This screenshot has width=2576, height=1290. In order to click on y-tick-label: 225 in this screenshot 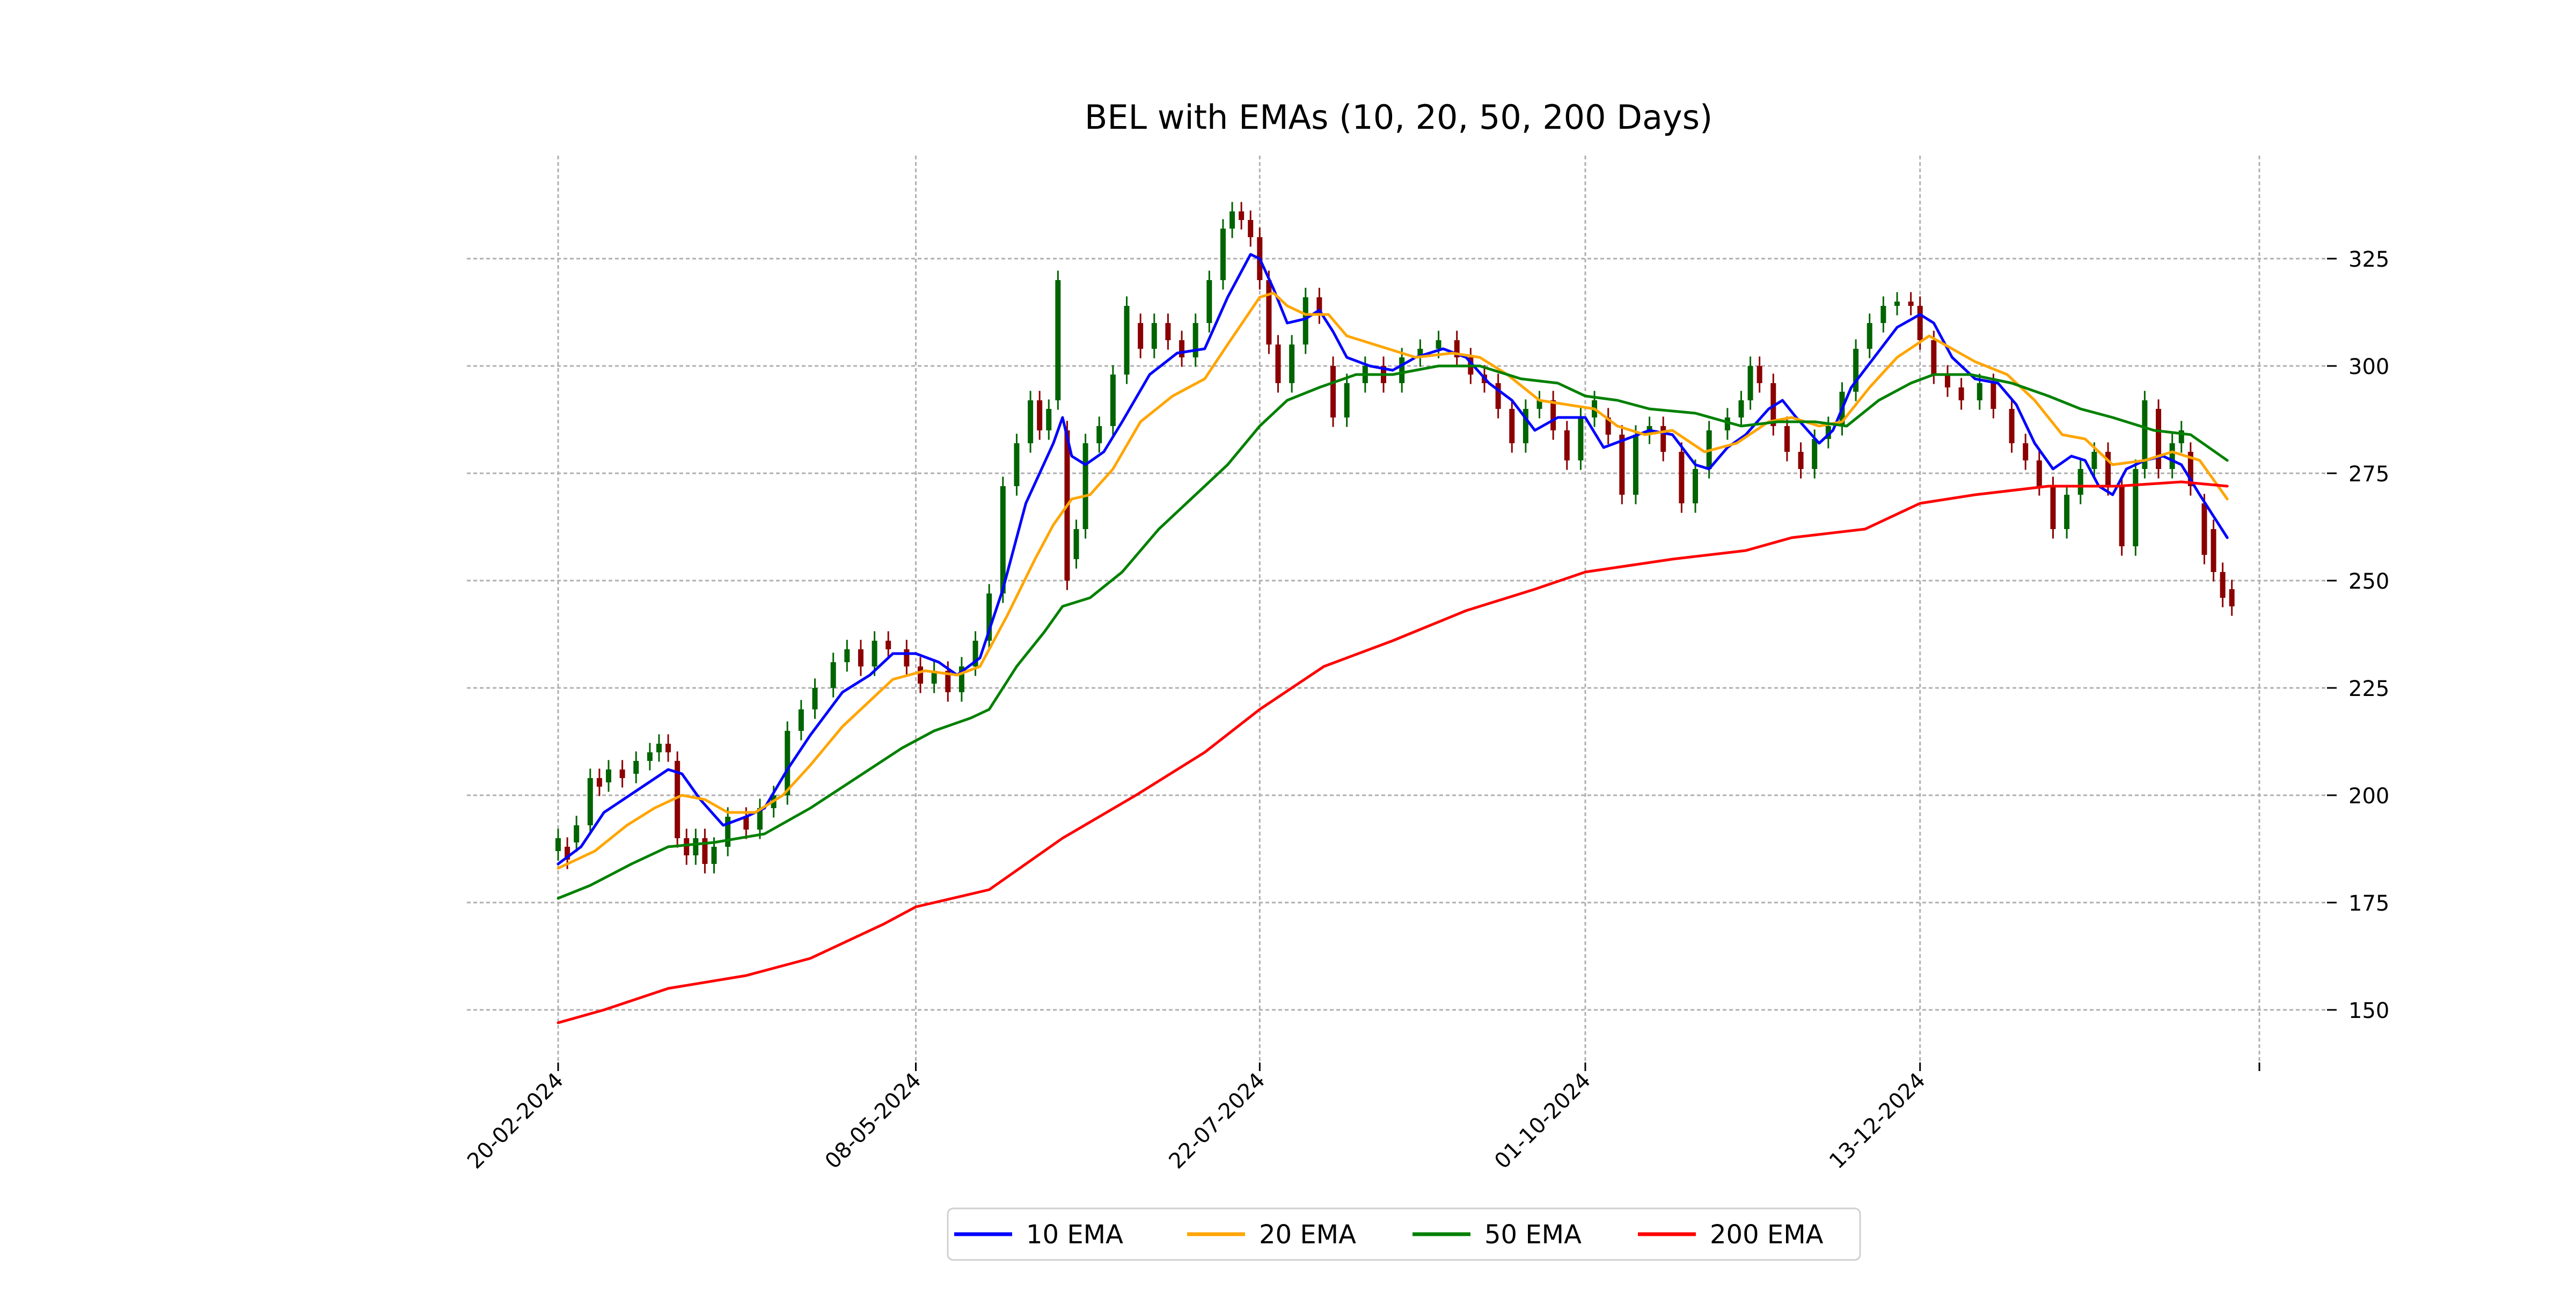, I will do `click(2368, 689)`.